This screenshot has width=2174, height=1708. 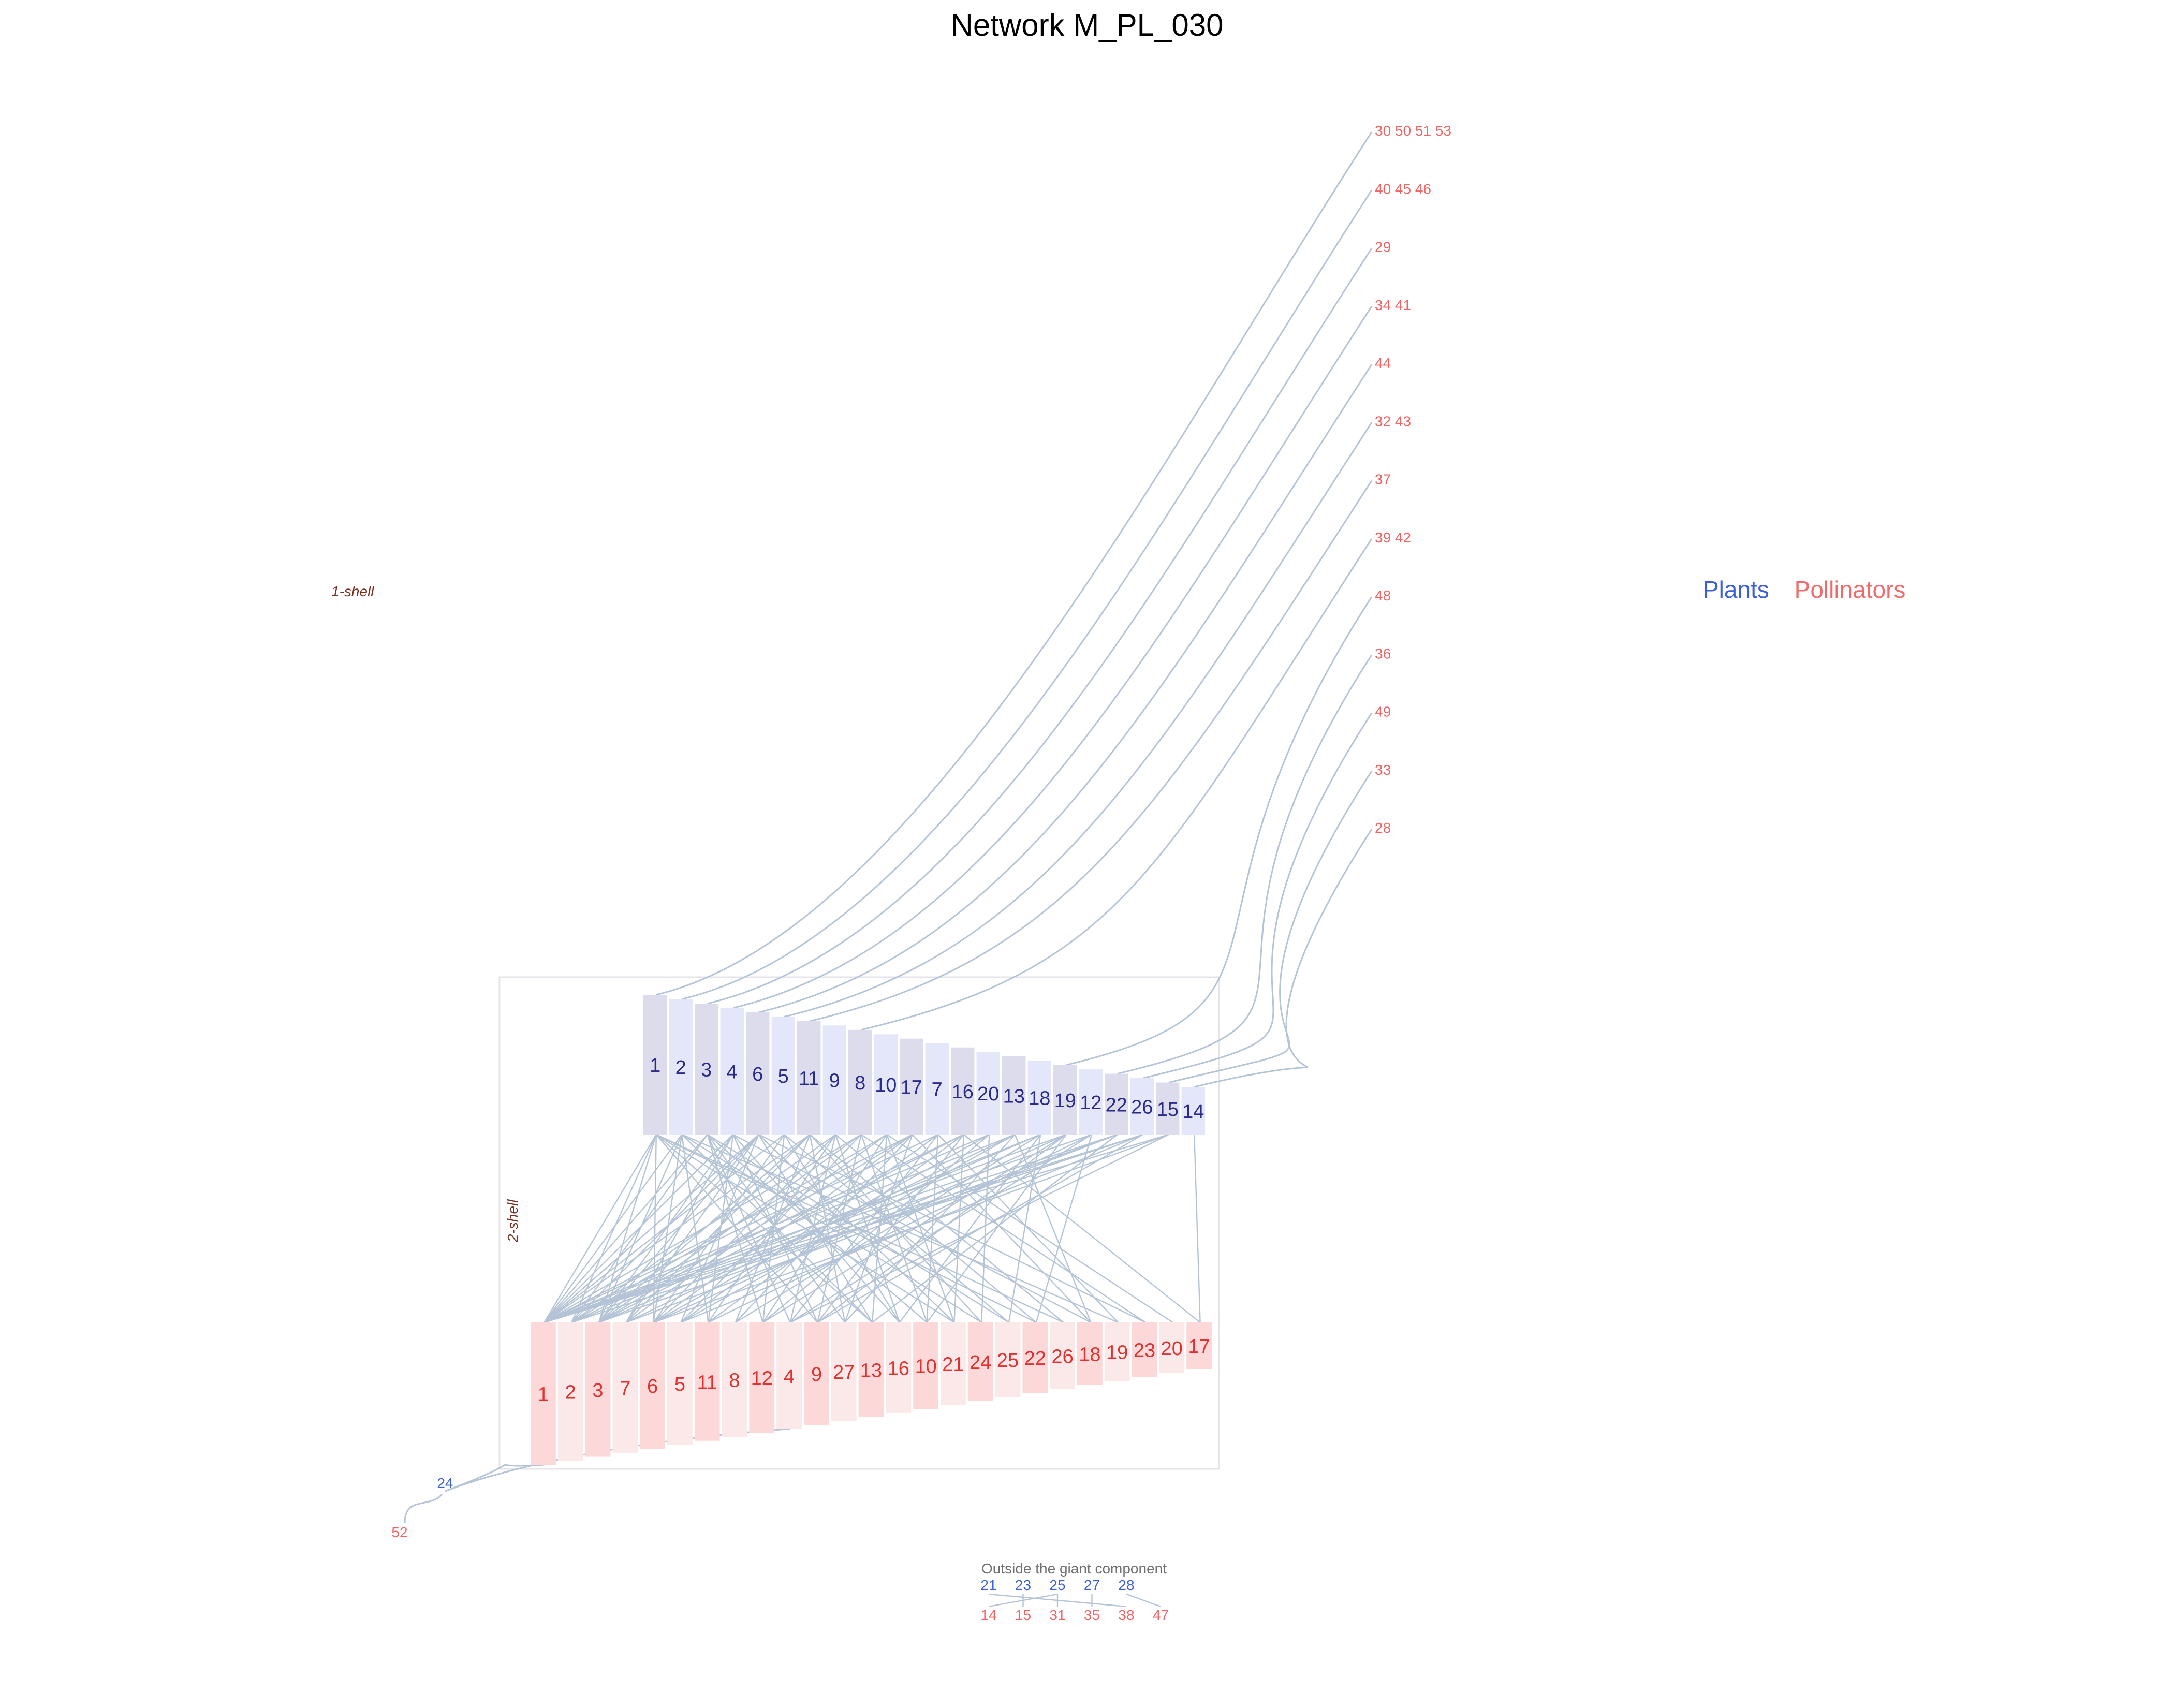 I want to click on plant-label-14: 14, so click(x=1193, y=1112).